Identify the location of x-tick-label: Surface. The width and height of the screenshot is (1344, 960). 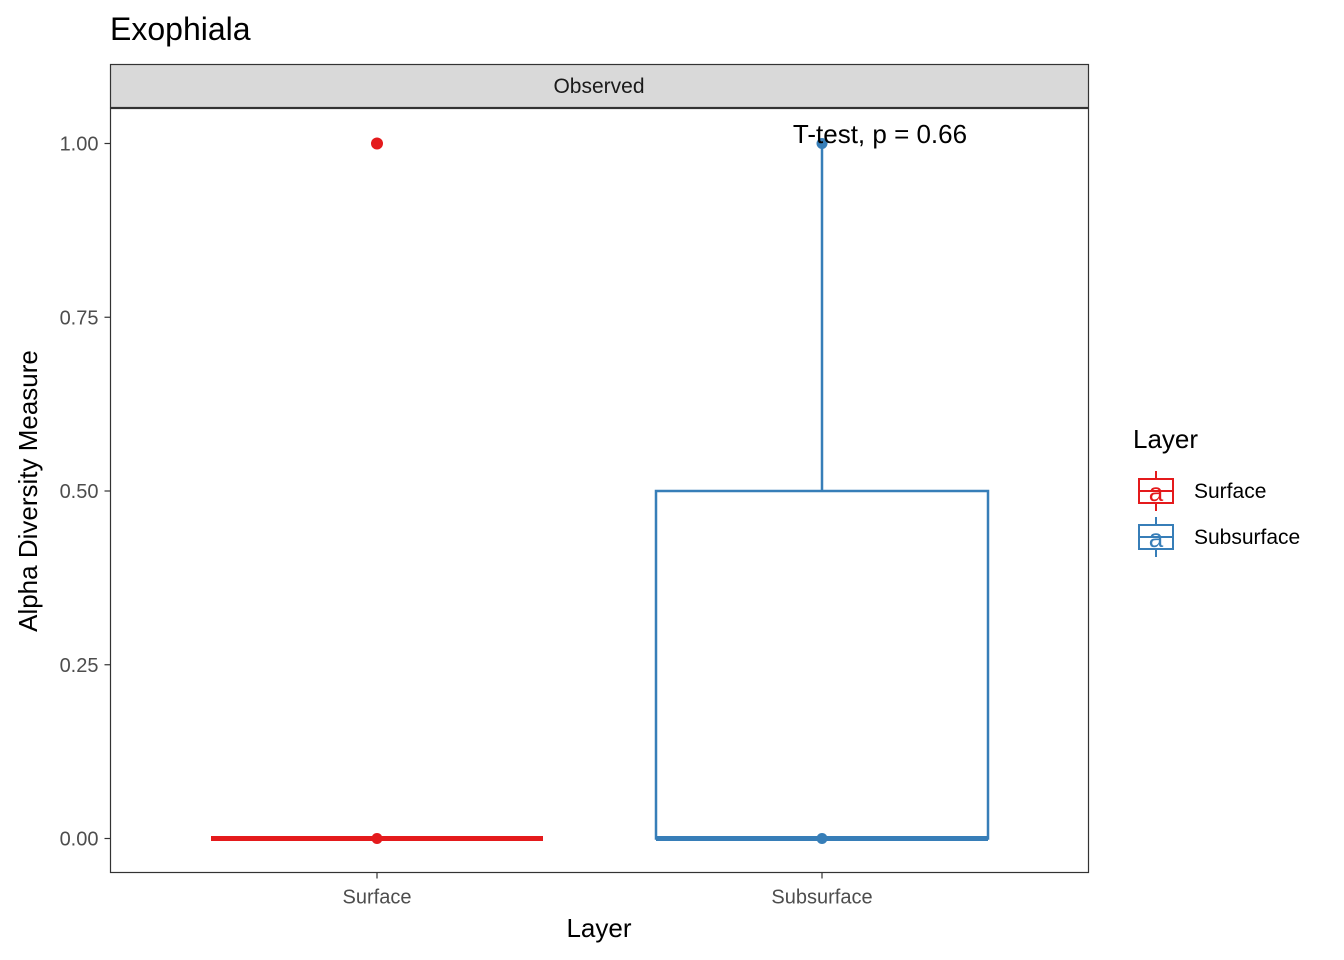
(377, 898).